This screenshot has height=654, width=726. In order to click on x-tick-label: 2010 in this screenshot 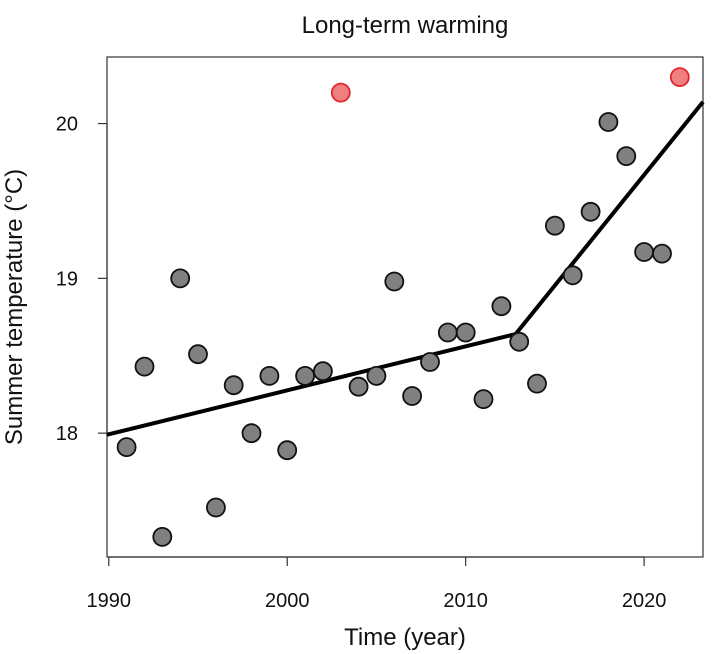, I will do `click(465, 601)`.